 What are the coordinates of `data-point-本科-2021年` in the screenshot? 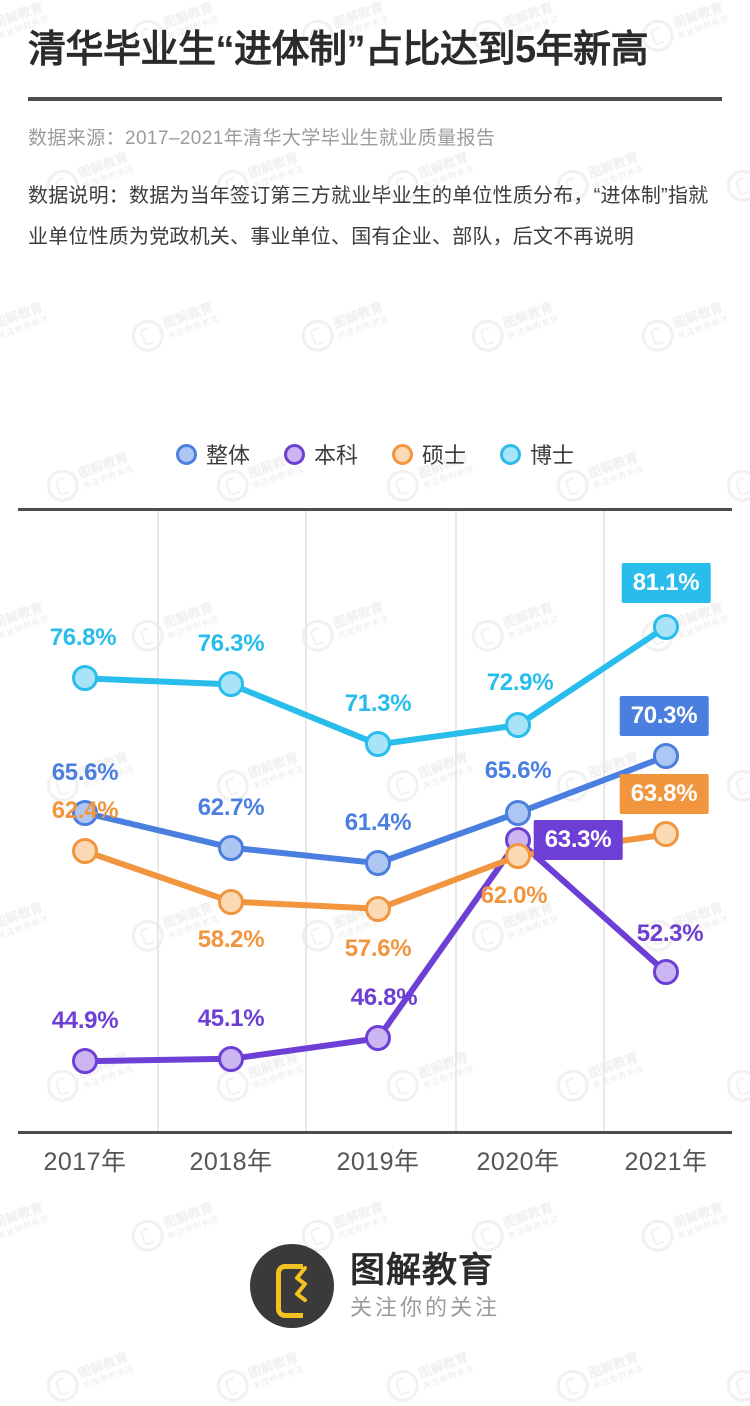 It's located at (666, 972).